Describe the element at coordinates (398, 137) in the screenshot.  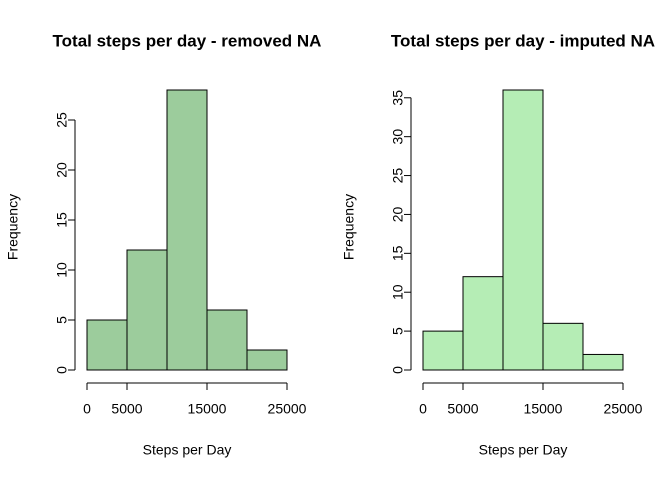
I see `y-tick-label: 30` at that location.